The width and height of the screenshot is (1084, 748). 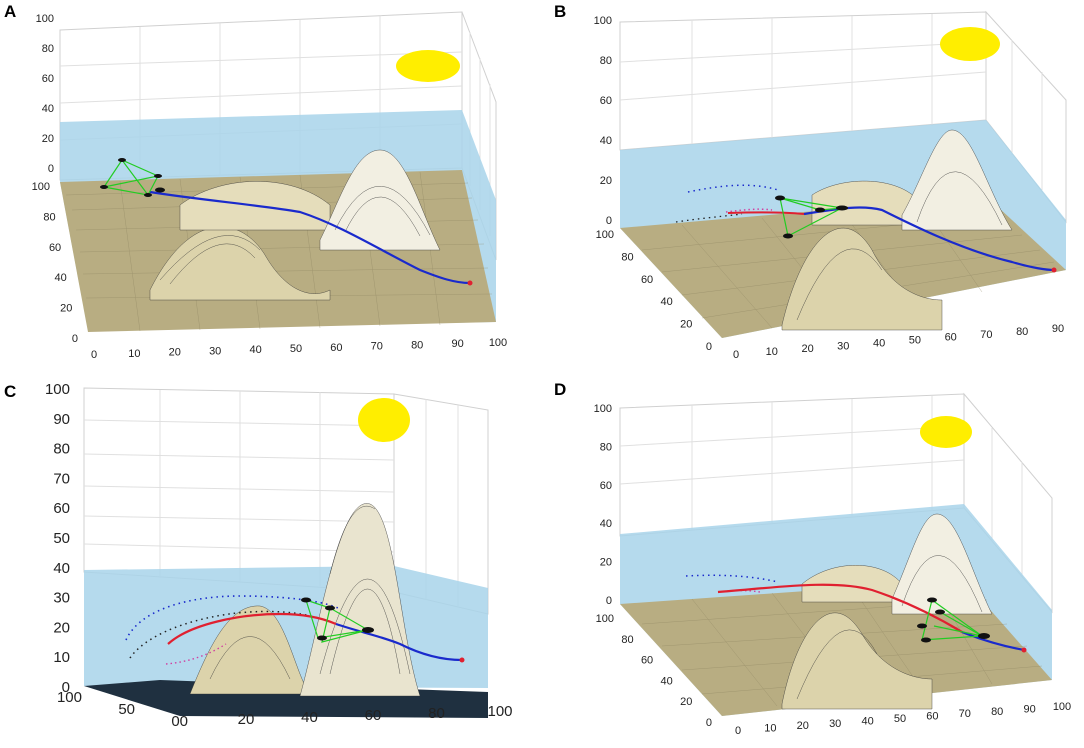 What do you see at coordinates (900, 719) in the screenshot?
I see `x-axis-tick-label: 50` at bounding box center [900, 719].